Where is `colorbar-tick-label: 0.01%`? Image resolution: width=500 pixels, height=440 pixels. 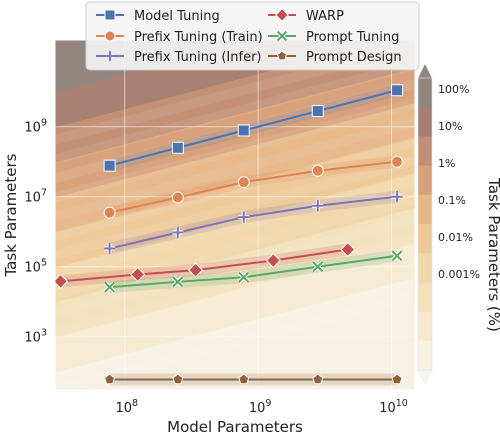 colorbar-tick-label: 0.01% is located at coordinates (455, 237).